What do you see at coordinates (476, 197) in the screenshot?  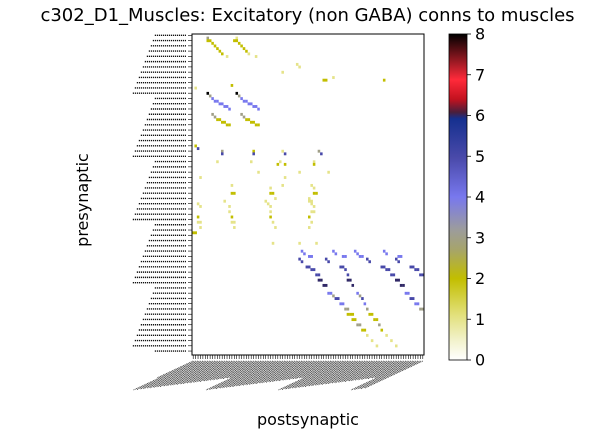 I see `colorbar-ticks: 0 1 2 3 4 5 6 7 8` at bounding box center [476, 197].